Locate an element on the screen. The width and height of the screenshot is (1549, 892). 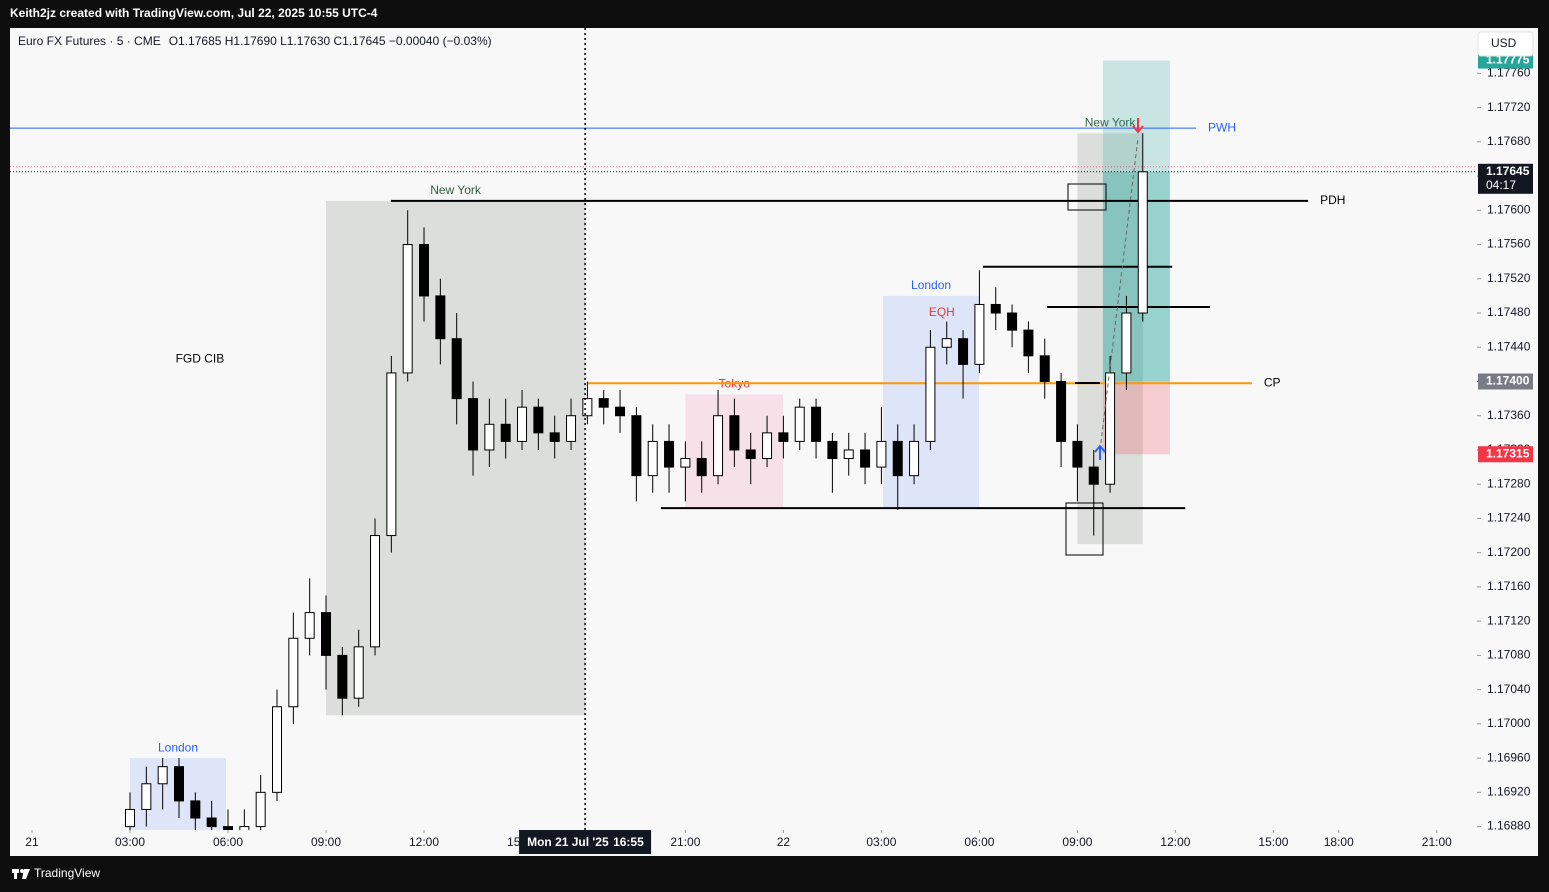
annotation: EQH is located at coordinates (942, 312).